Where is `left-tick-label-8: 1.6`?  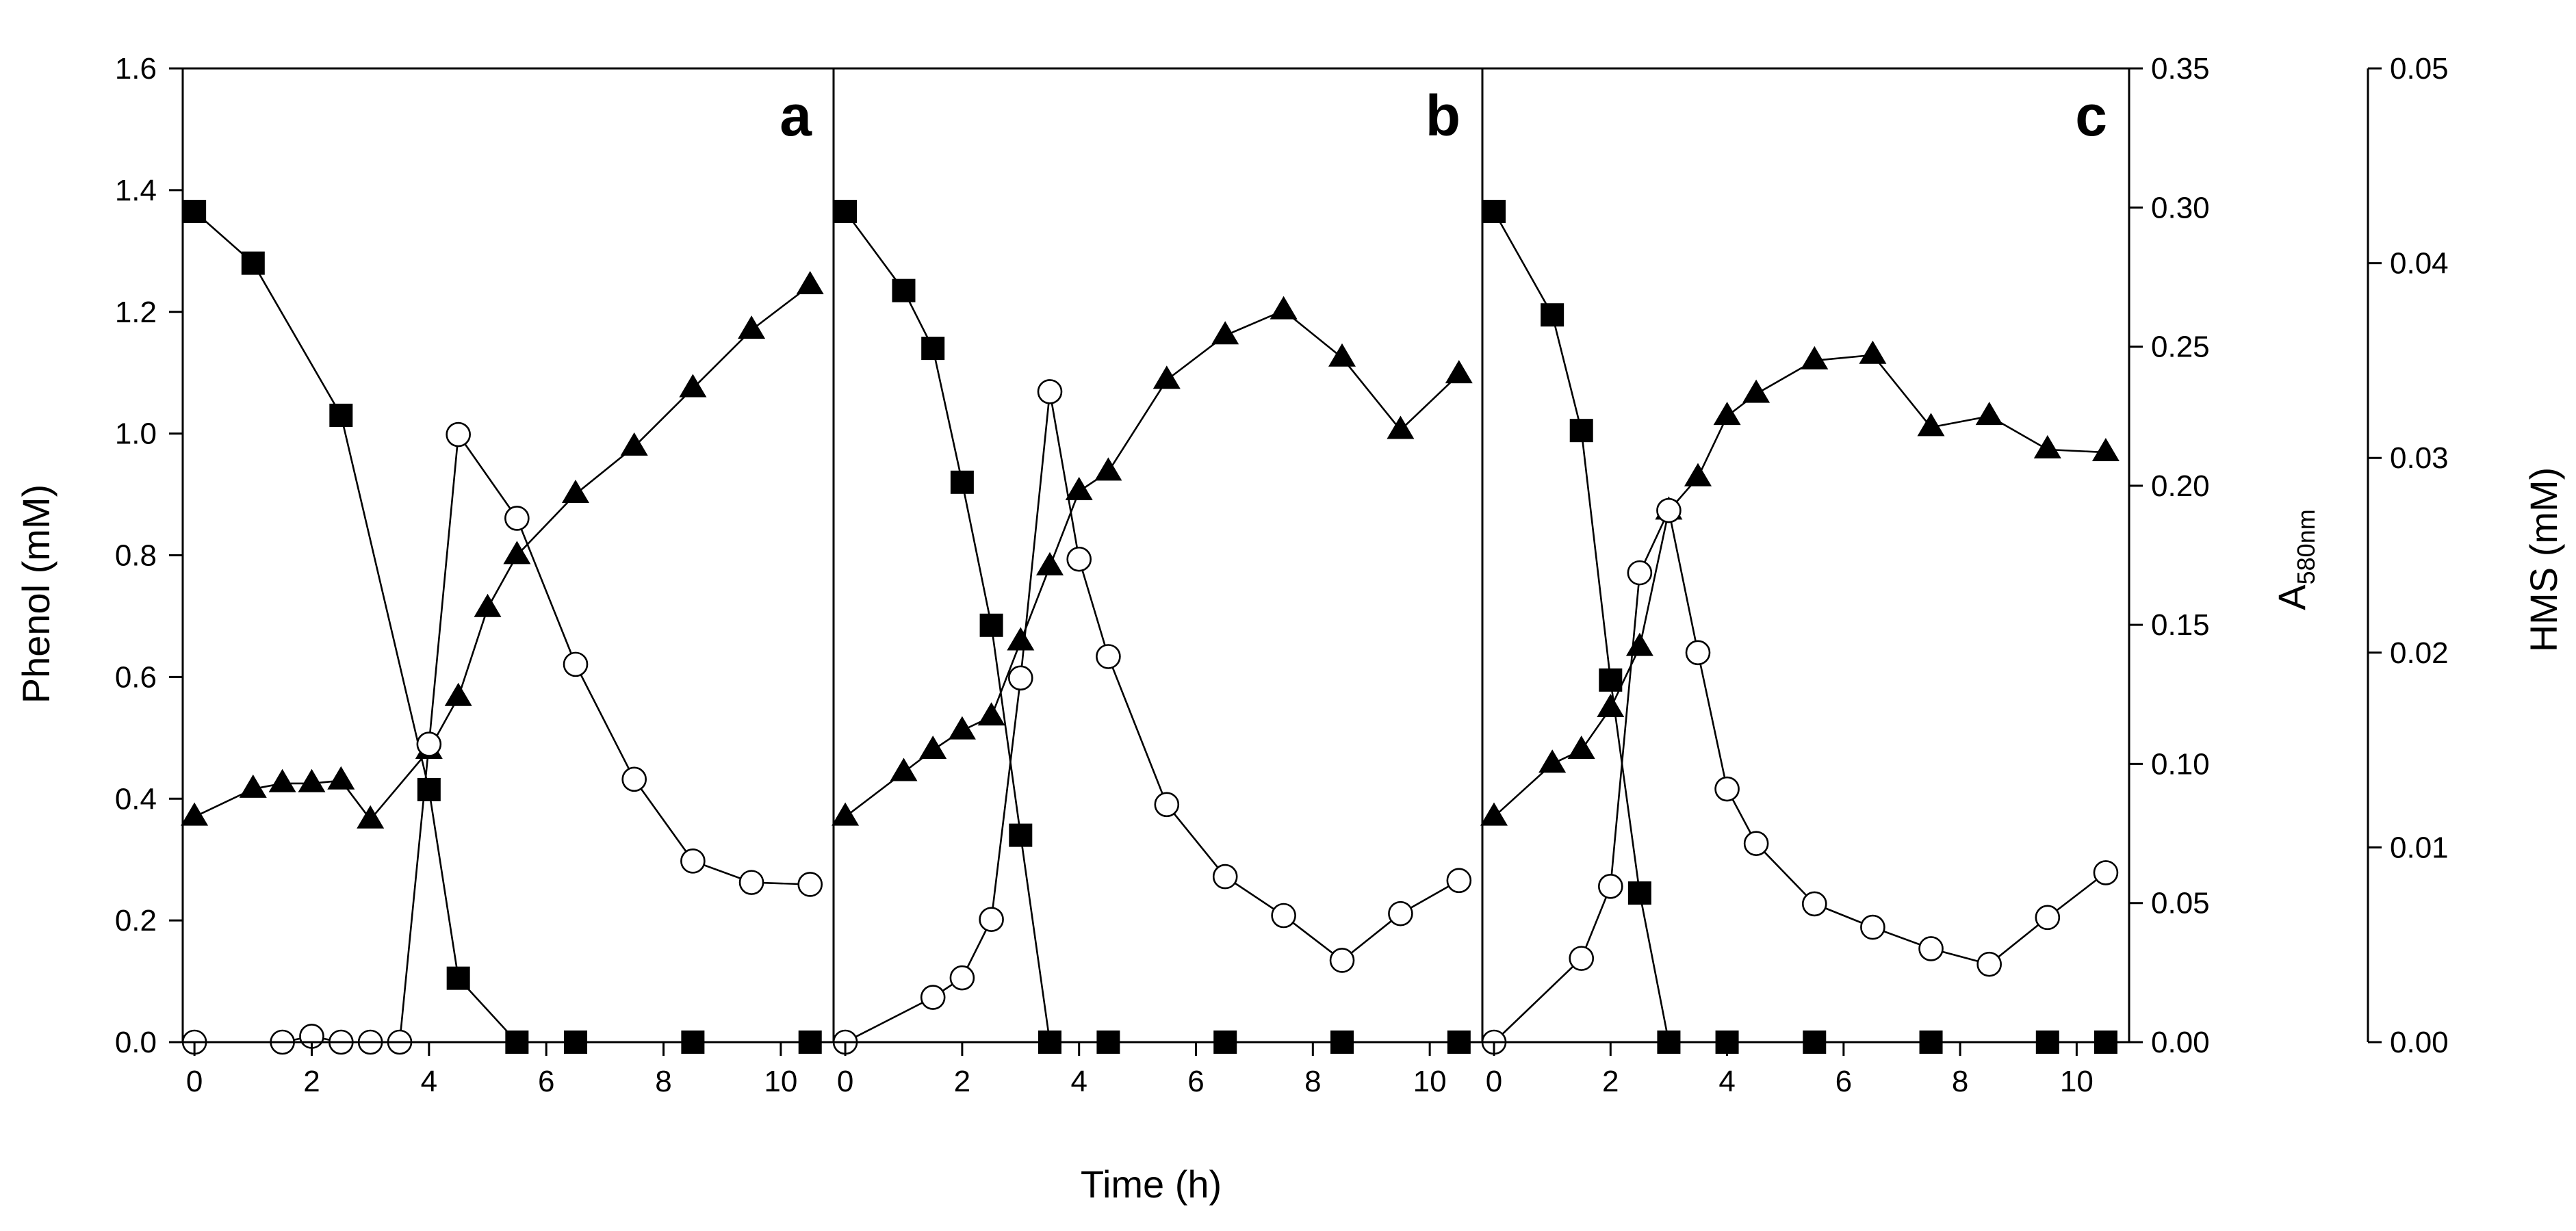 left-tick-label-8: 1.6 is located at coordinates (136, 69).